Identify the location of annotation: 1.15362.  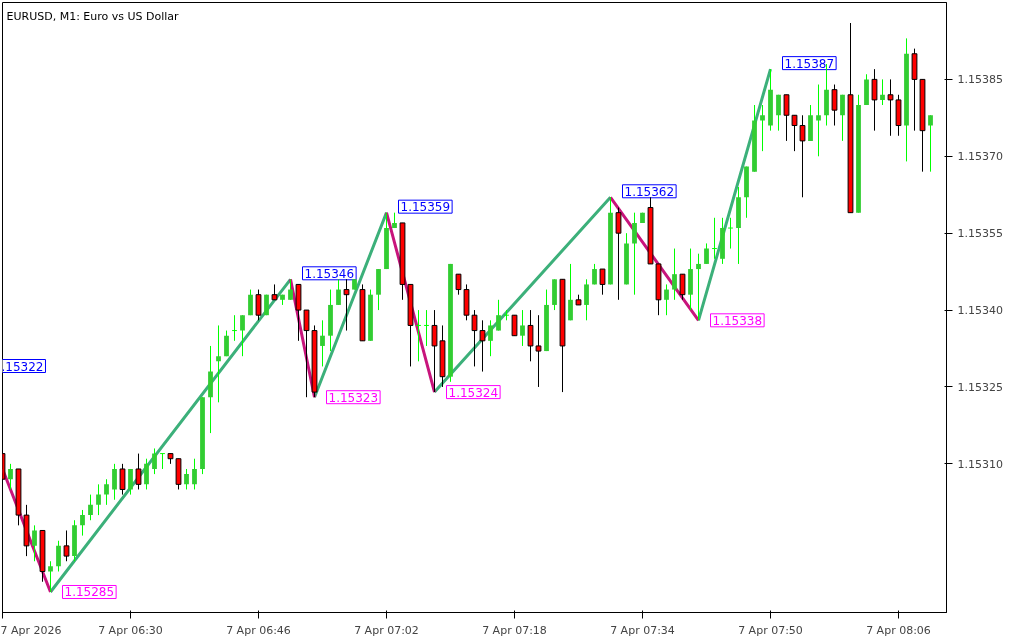
(649, 191).